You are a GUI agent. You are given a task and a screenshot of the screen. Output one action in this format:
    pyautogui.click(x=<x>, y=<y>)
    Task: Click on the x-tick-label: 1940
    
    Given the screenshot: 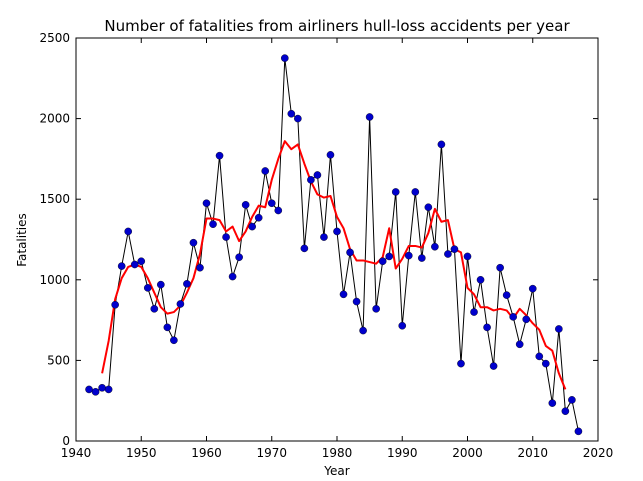 What is the action you would take?
    pyautogui.click(x=76, y=453)
    